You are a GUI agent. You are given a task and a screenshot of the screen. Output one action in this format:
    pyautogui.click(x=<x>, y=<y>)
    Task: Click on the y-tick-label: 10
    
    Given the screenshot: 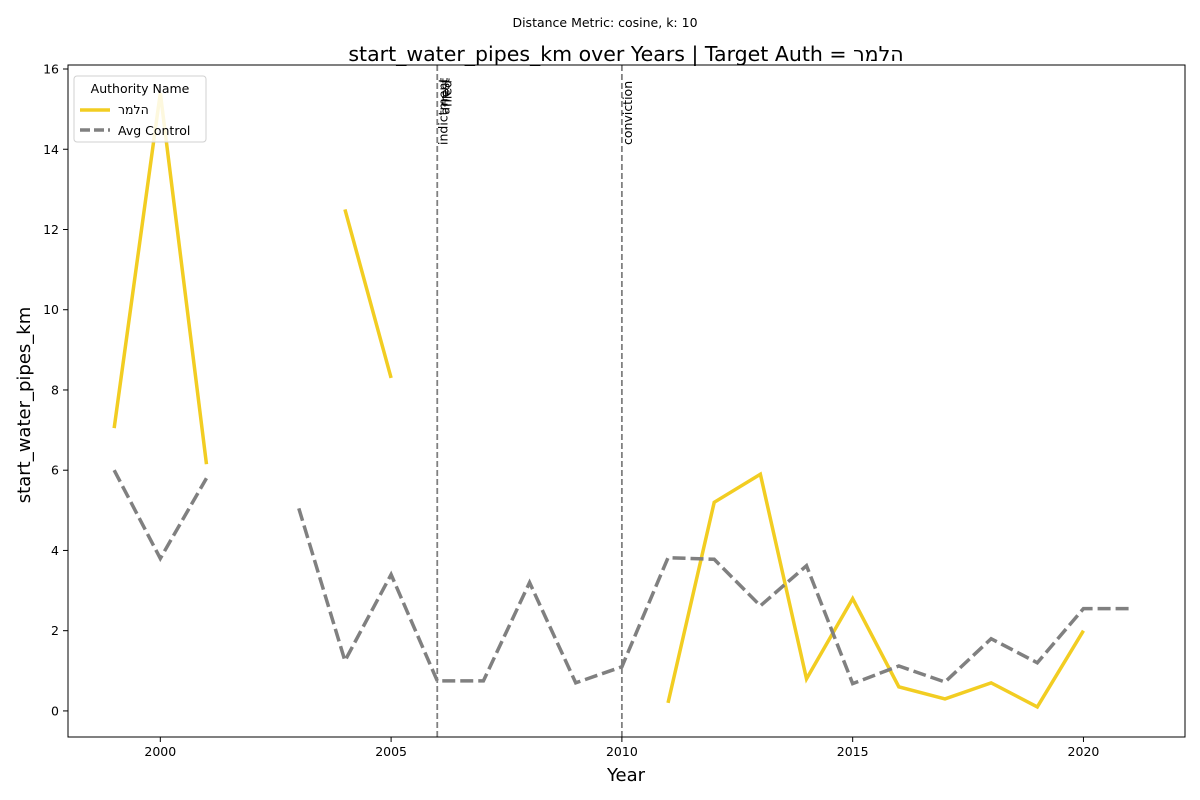 What is the action you would take?
    pyautogui.click(x=51, y=309)
    